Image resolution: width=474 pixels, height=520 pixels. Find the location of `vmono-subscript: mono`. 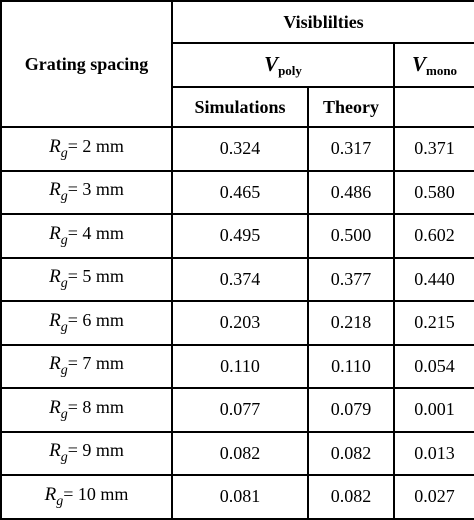

vmono-subscript: mono is located at coordinates (441, 70).